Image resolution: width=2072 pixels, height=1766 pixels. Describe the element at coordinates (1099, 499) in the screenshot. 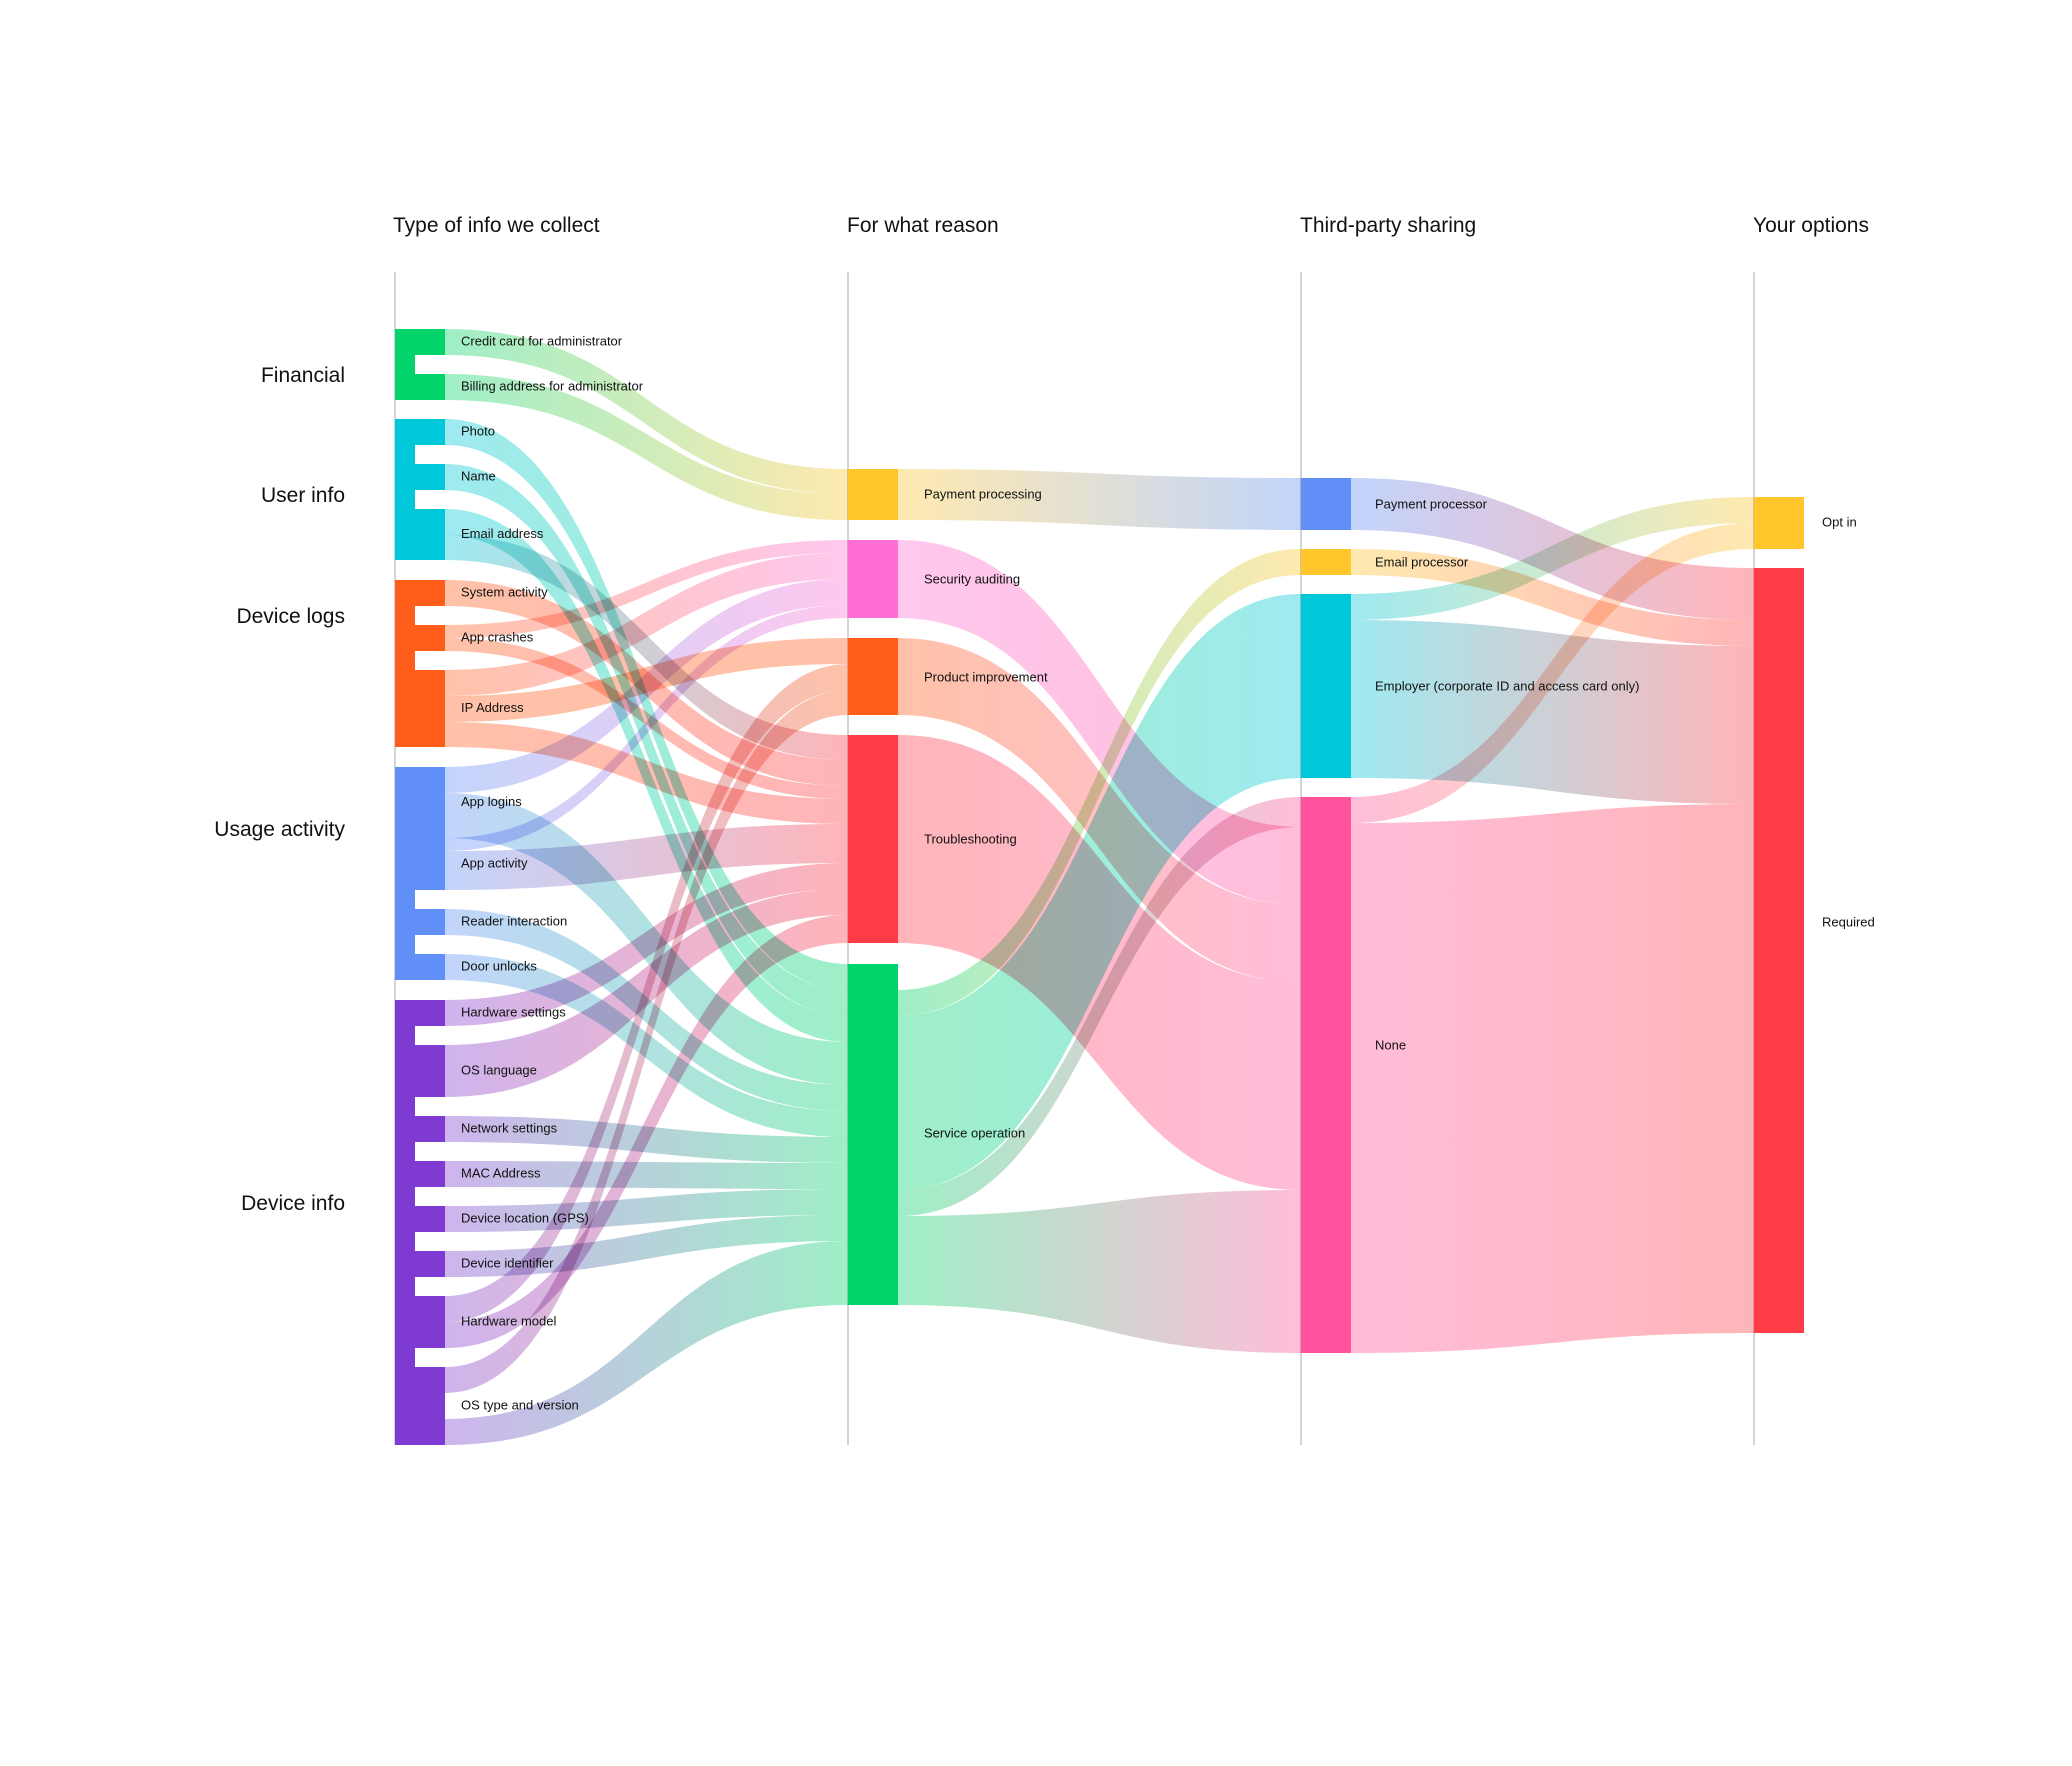

I see `flow-link-pay-to-payproc` at that location.